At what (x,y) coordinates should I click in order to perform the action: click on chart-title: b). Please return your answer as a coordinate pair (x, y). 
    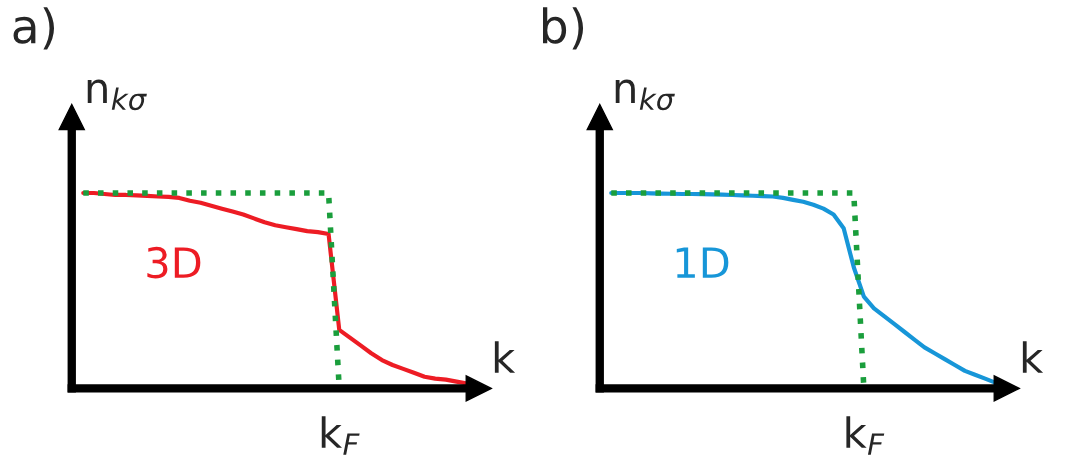
    Looking at the image, I should click on (563, 28).